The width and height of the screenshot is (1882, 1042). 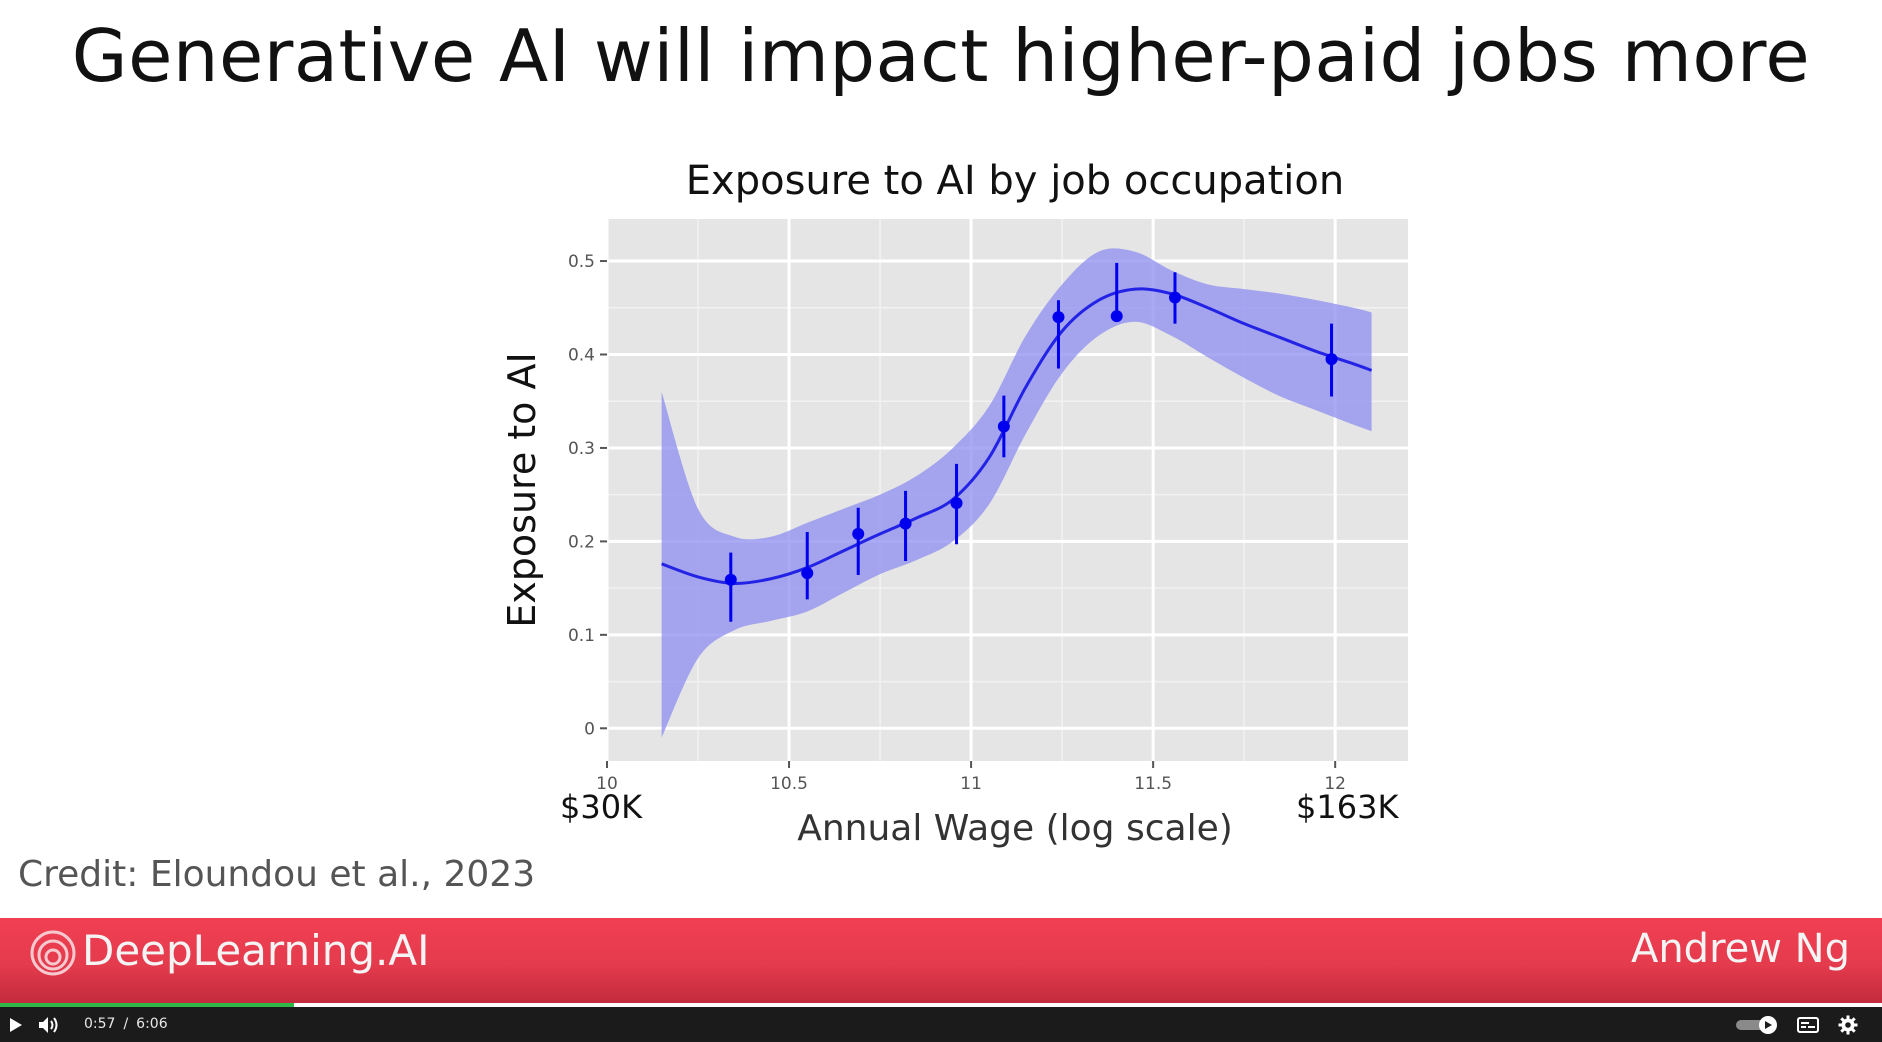 I want to click on x-tick-label: 11.5, so click(x=1153, y=784).